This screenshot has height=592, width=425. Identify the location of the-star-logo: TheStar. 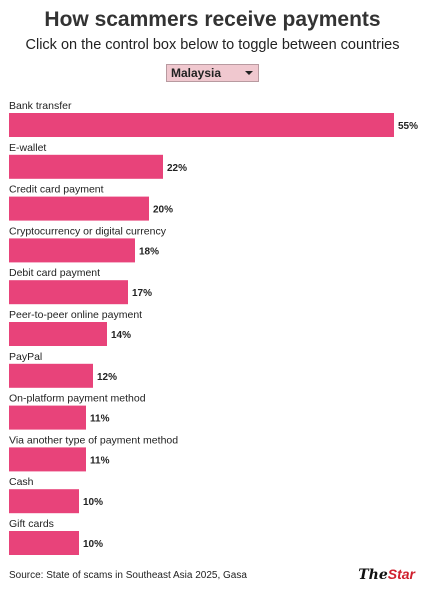
(386, 574).